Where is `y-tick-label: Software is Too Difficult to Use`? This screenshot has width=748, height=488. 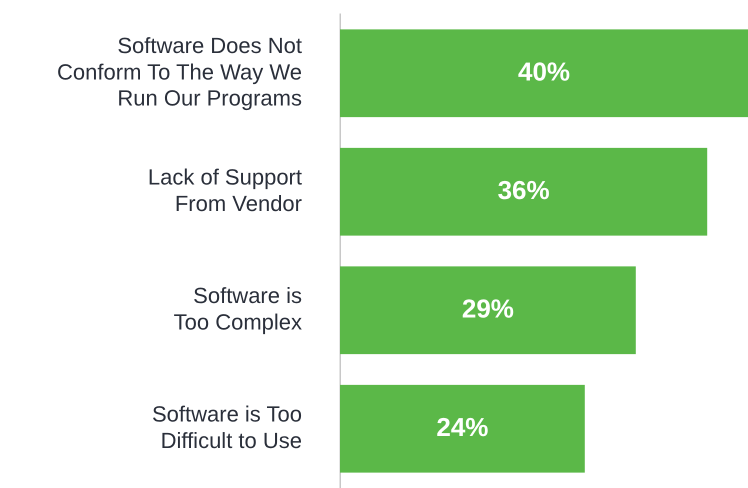
y-tick-label: Software is Too Difficult to Use is located at coordinates (227, 428).